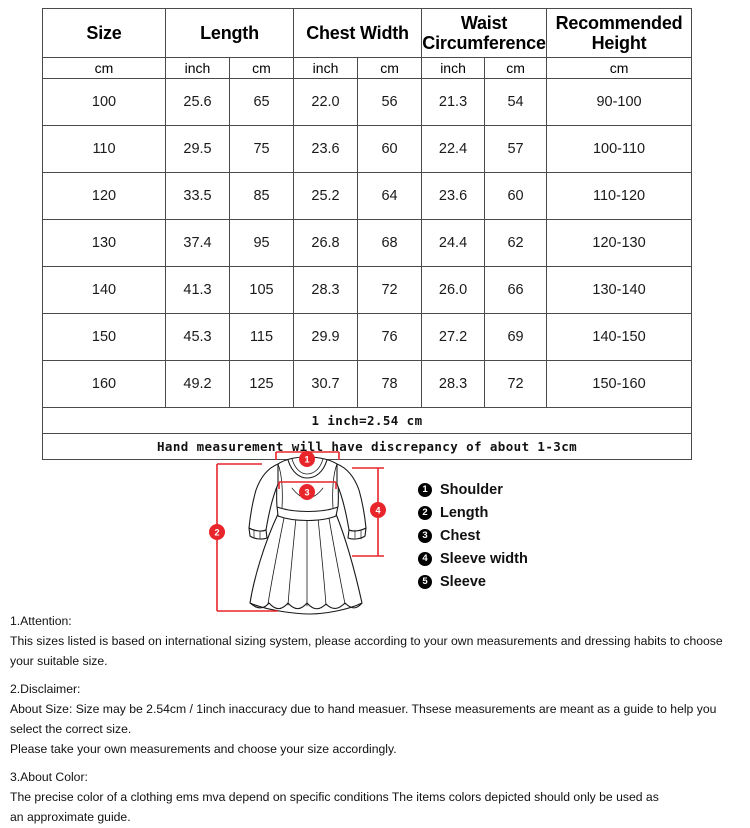 The image size is (750, 828). What do you see at coordinates (471, 489) in the screenshot?
I see `legend-label: Shoulder` at bounding box center [471, 489].